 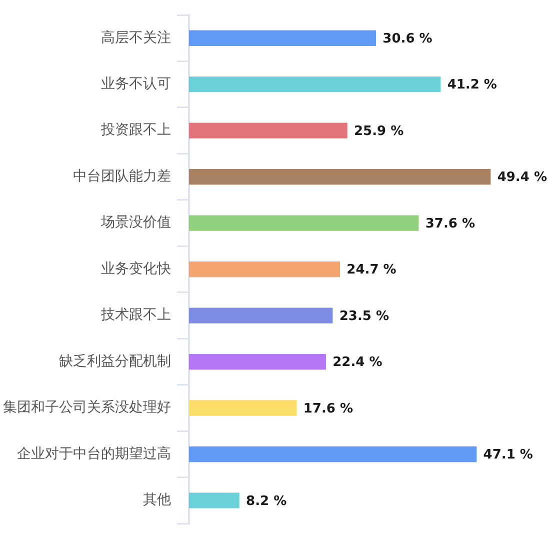 I want to click on y-tick-label: 集团和子公司关系没处理好, so click(x=87, y=408).